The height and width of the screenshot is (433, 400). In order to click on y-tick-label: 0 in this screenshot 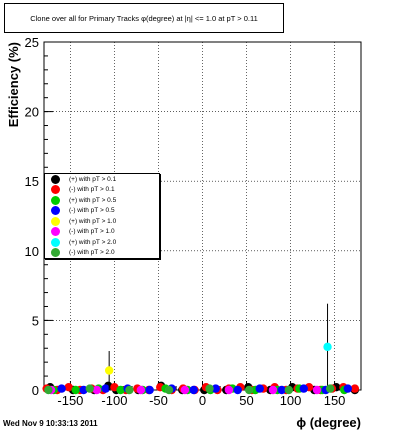, I will do `click(35, 390)`.